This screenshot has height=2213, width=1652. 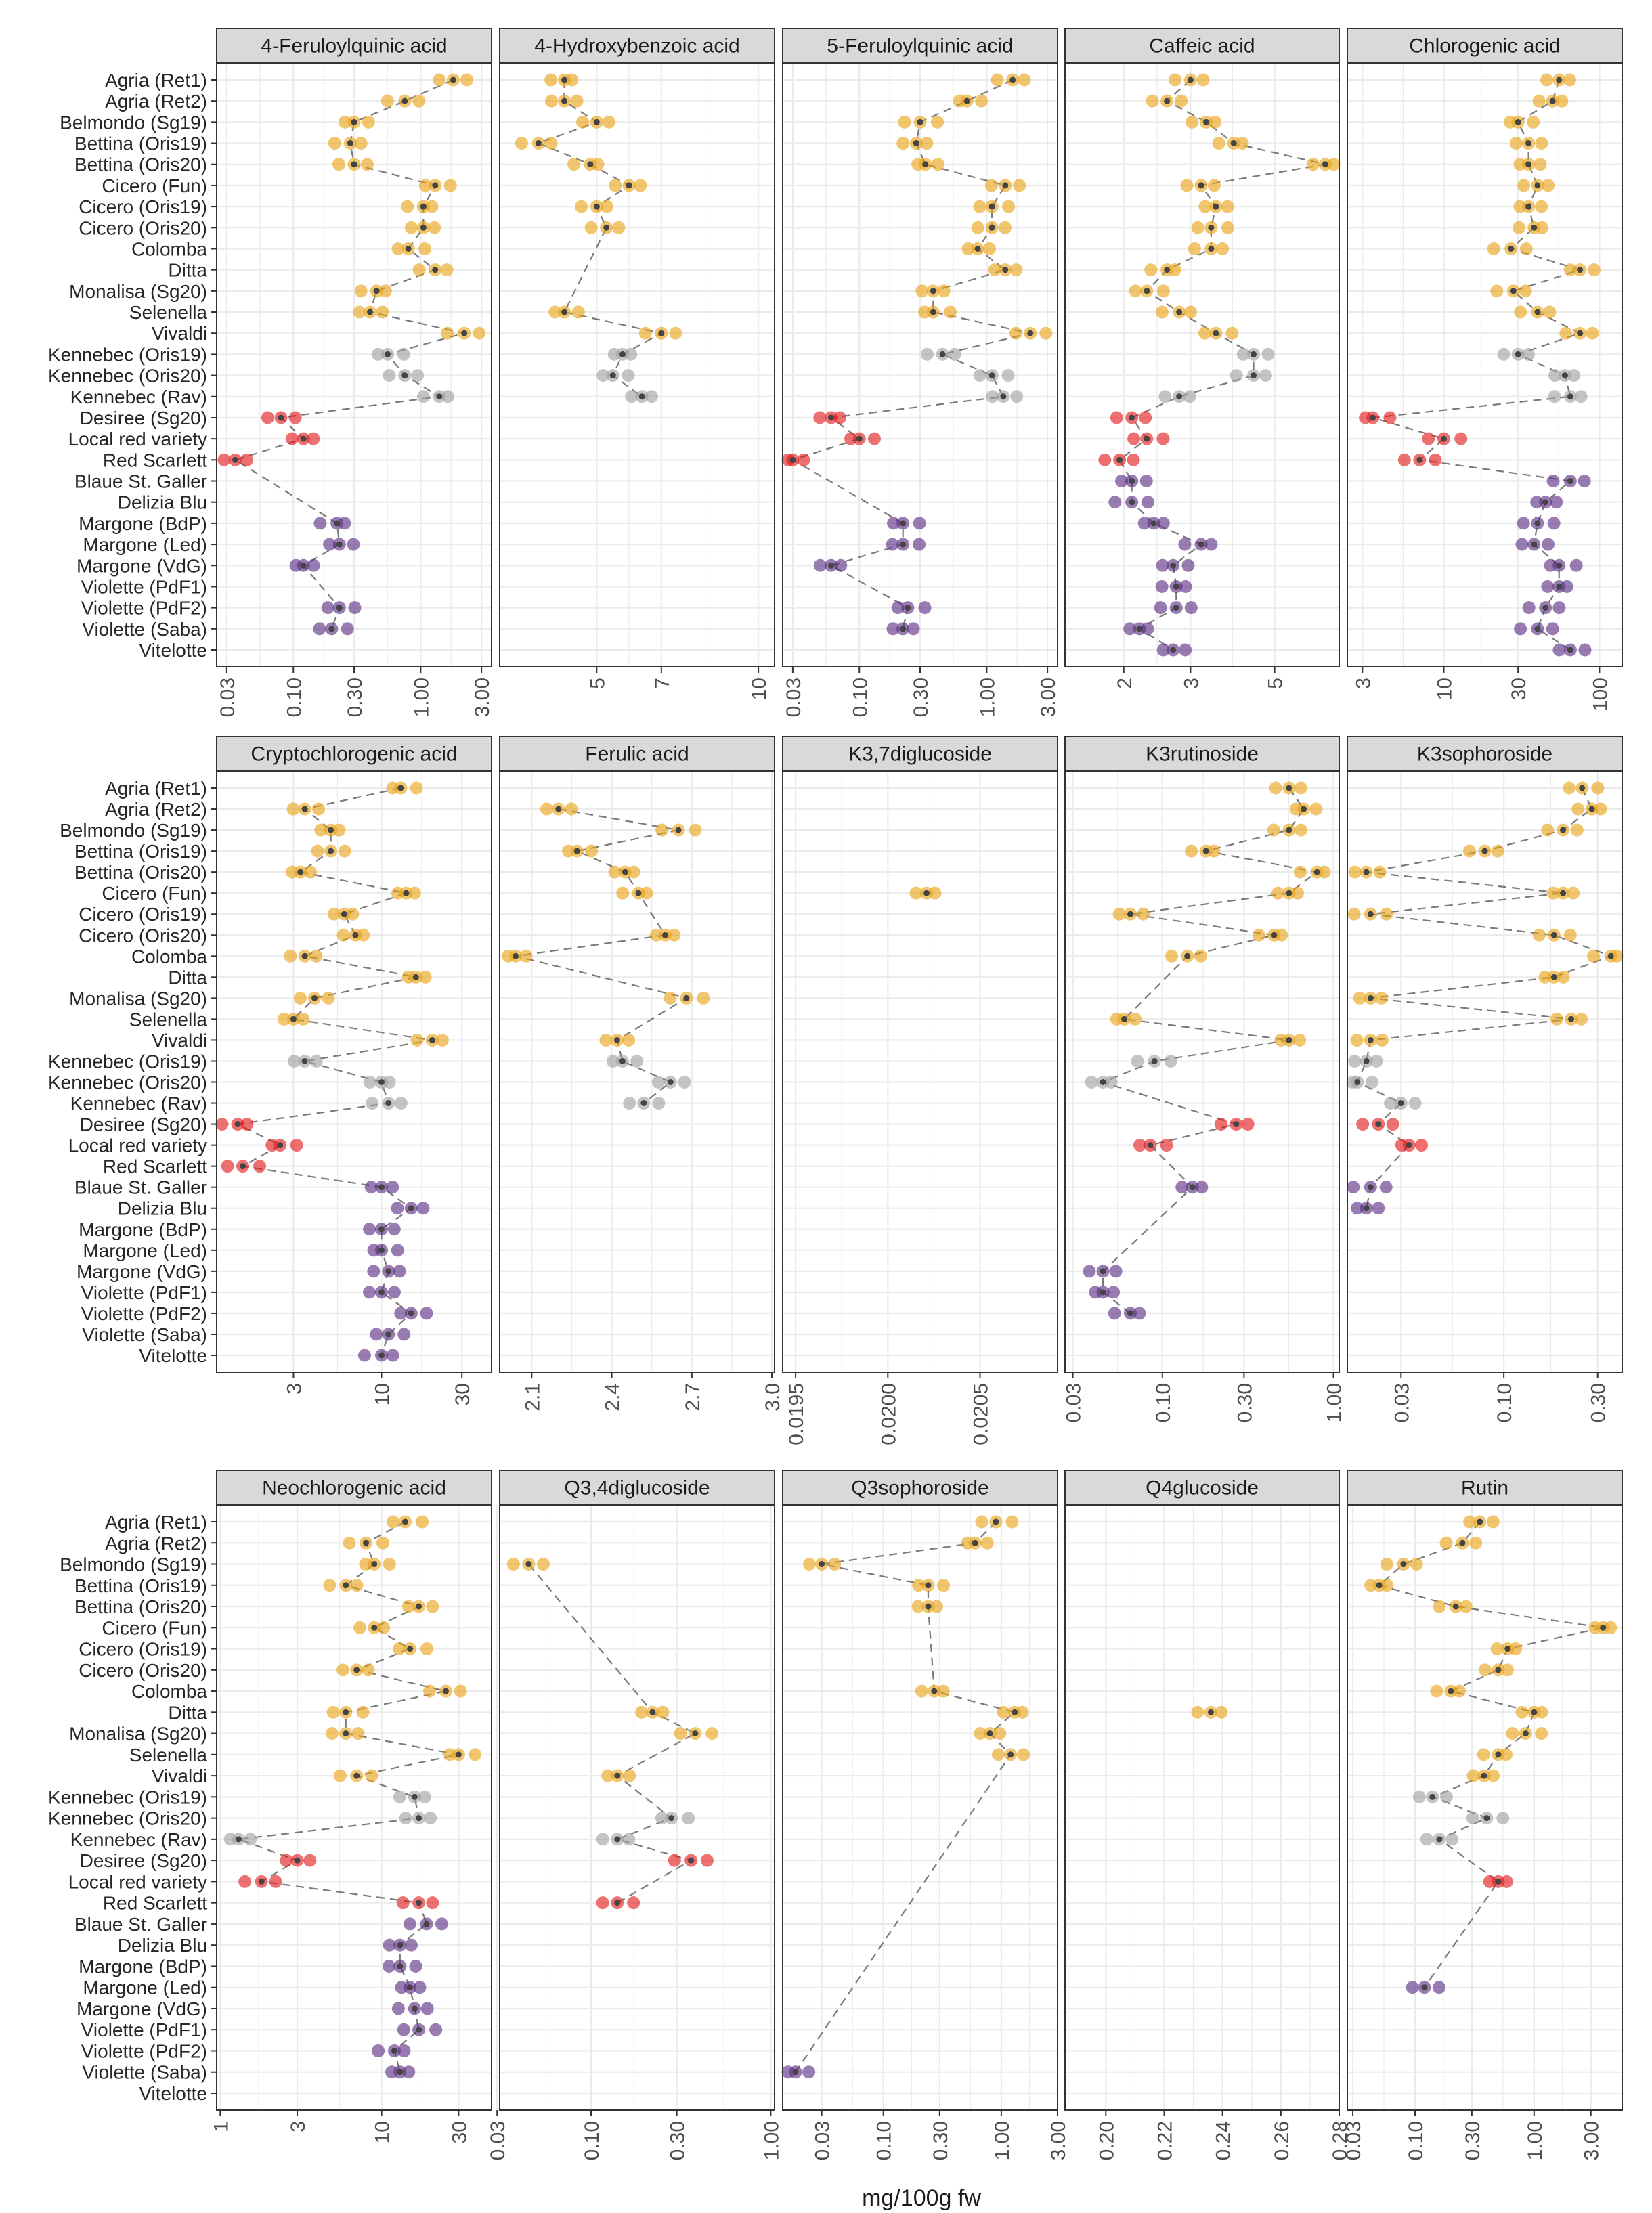 I want to click on y-tick-label: Cicero (Fun), so click(x=155, y=186).